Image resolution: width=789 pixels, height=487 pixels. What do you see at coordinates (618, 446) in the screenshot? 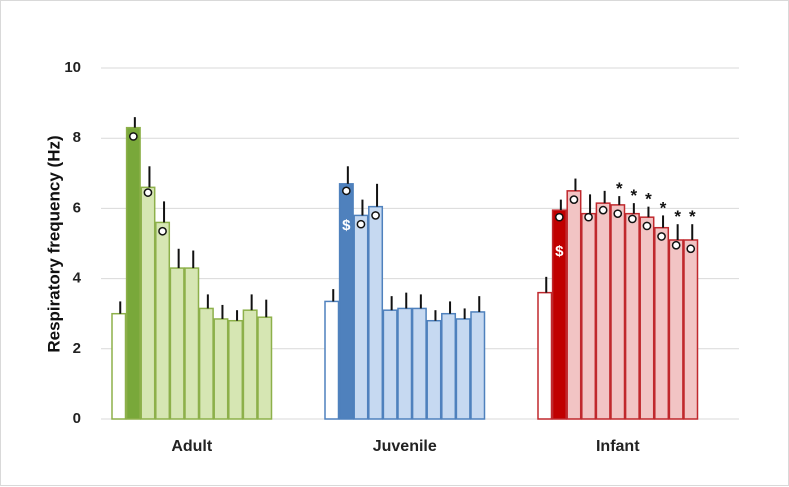
I see `category-label-infant: Infant` at bounding box center [618, 446].